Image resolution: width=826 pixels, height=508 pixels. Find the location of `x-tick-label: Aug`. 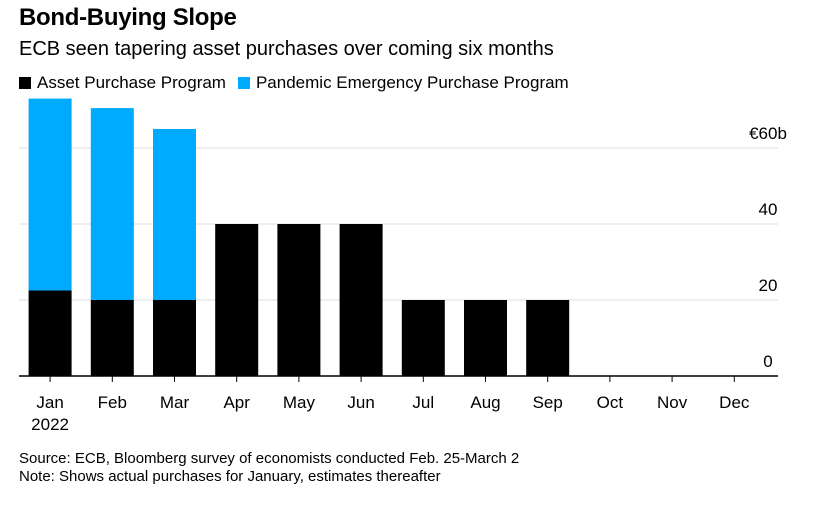

x-tick-label: Aug is located at coordinates (485, 402).